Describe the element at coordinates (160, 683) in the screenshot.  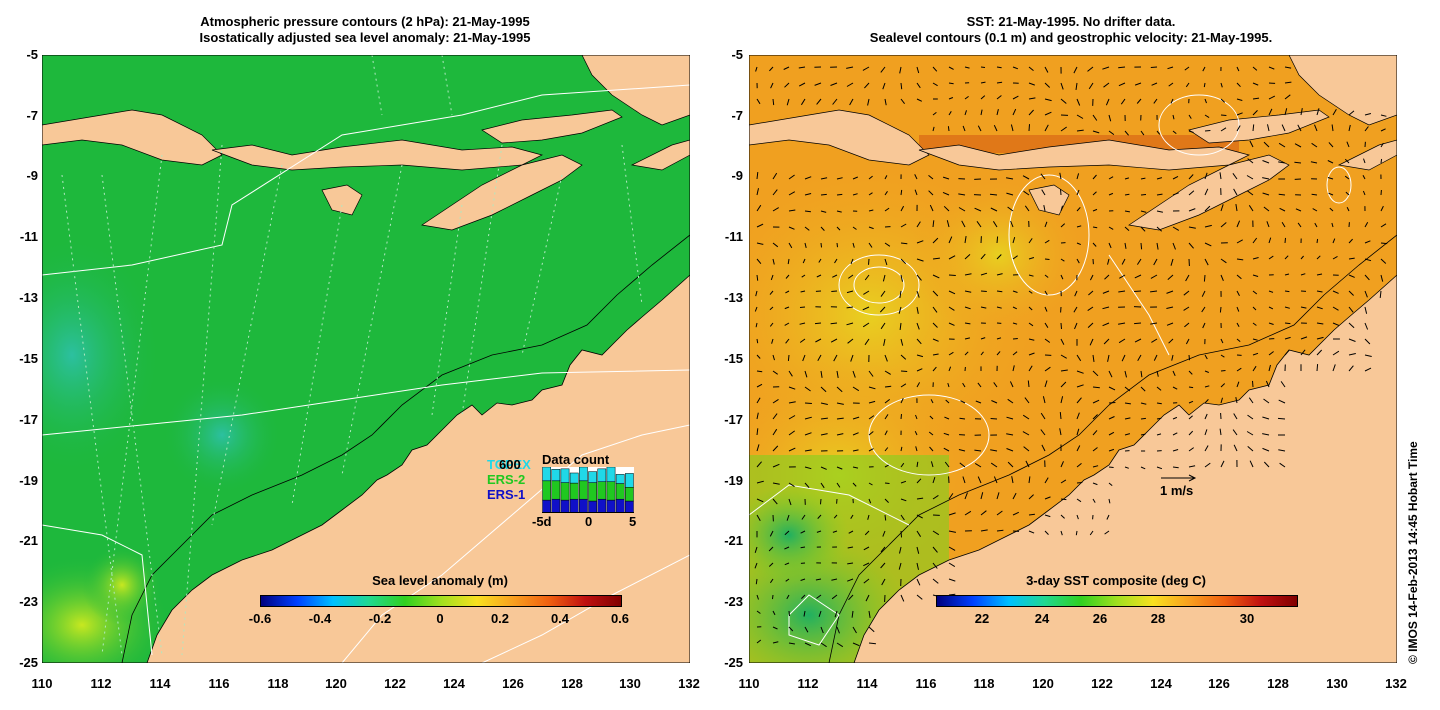
I see `left-lon-tick: 114` at that location.